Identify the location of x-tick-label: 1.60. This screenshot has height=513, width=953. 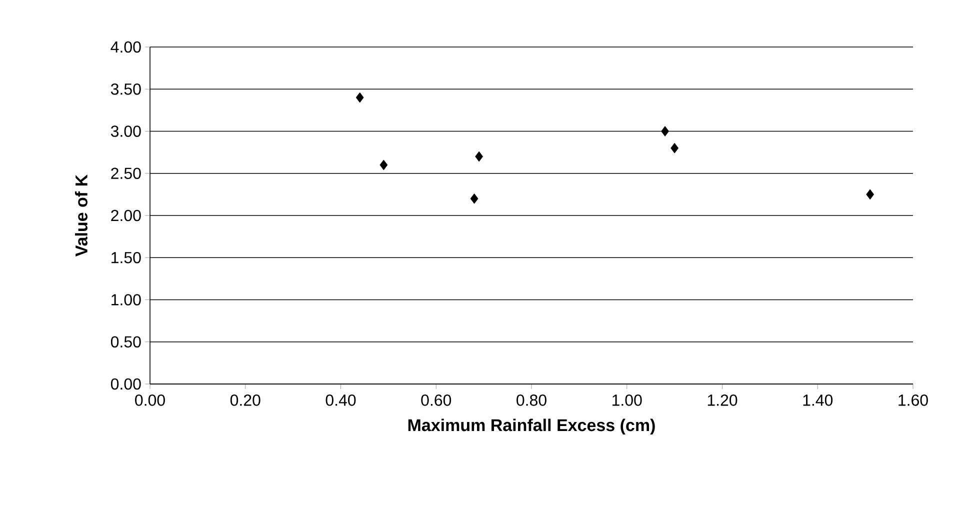
(913, 400).